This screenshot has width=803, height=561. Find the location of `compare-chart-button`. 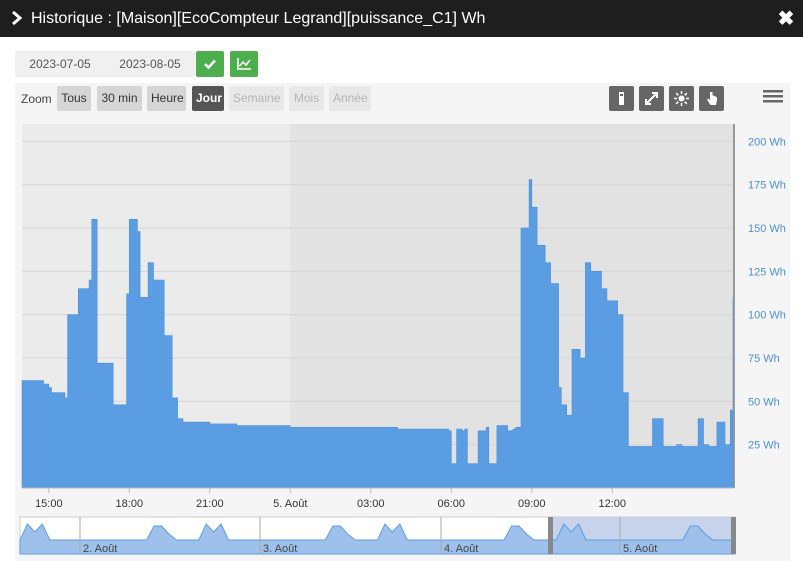

compare-chart-button is located at coordinates (244, 64).